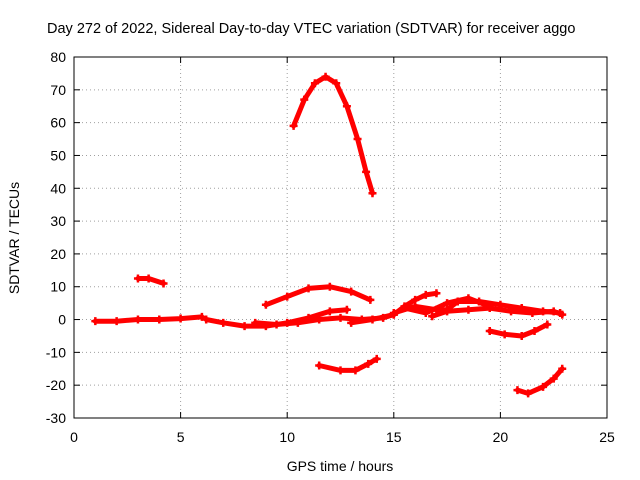  What do you see at coordinates (58, 57) in the screenshot?
I see `y-tick-label: 80` at bounding box center [58, 57].